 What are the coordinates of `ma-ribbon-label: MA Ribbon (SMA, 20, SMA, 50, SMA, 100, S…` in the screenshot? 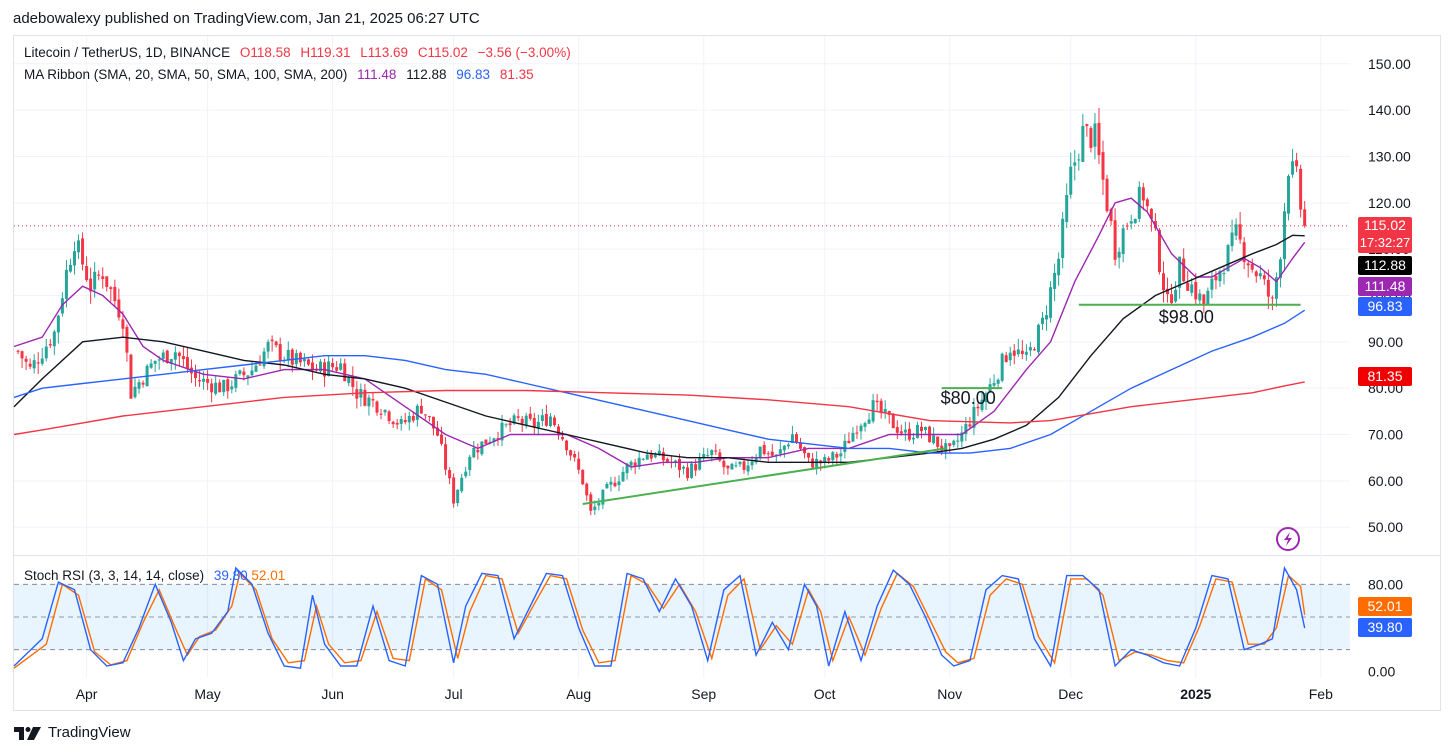 It's located at (186, 74).